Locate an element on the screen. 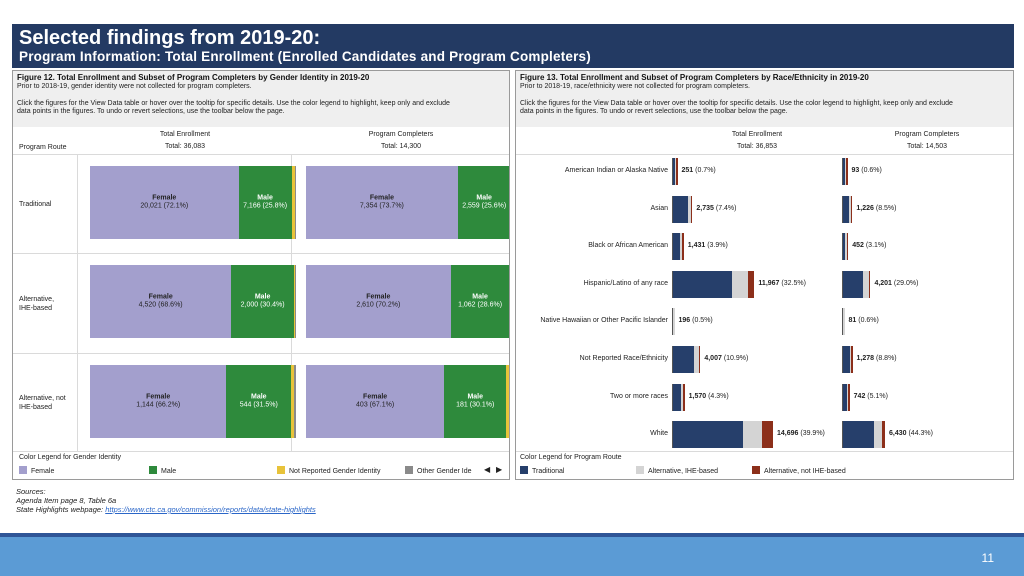 The image size is (1024, 576). fig12-bar-male: Male 1,062 (28.6%) is located at coordinates (479, 301).